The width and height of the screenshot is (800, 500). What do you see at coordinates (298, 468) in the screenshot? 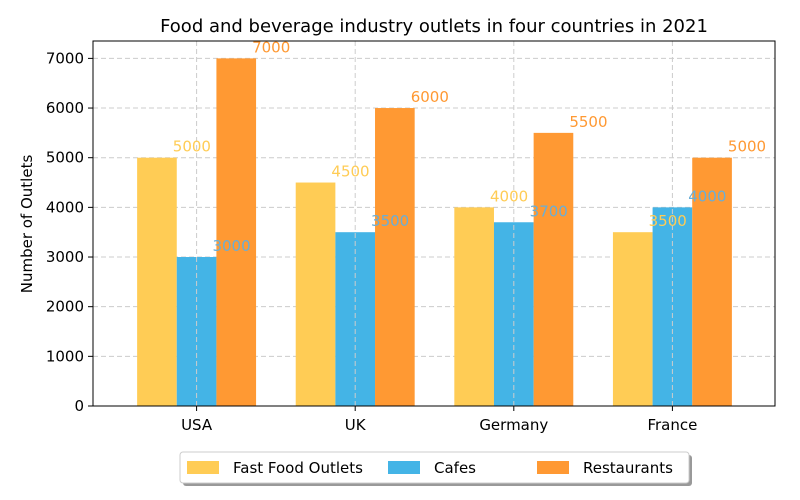
I see `legend-label: Fast Food Outlets` at bounding box center [298, 468].